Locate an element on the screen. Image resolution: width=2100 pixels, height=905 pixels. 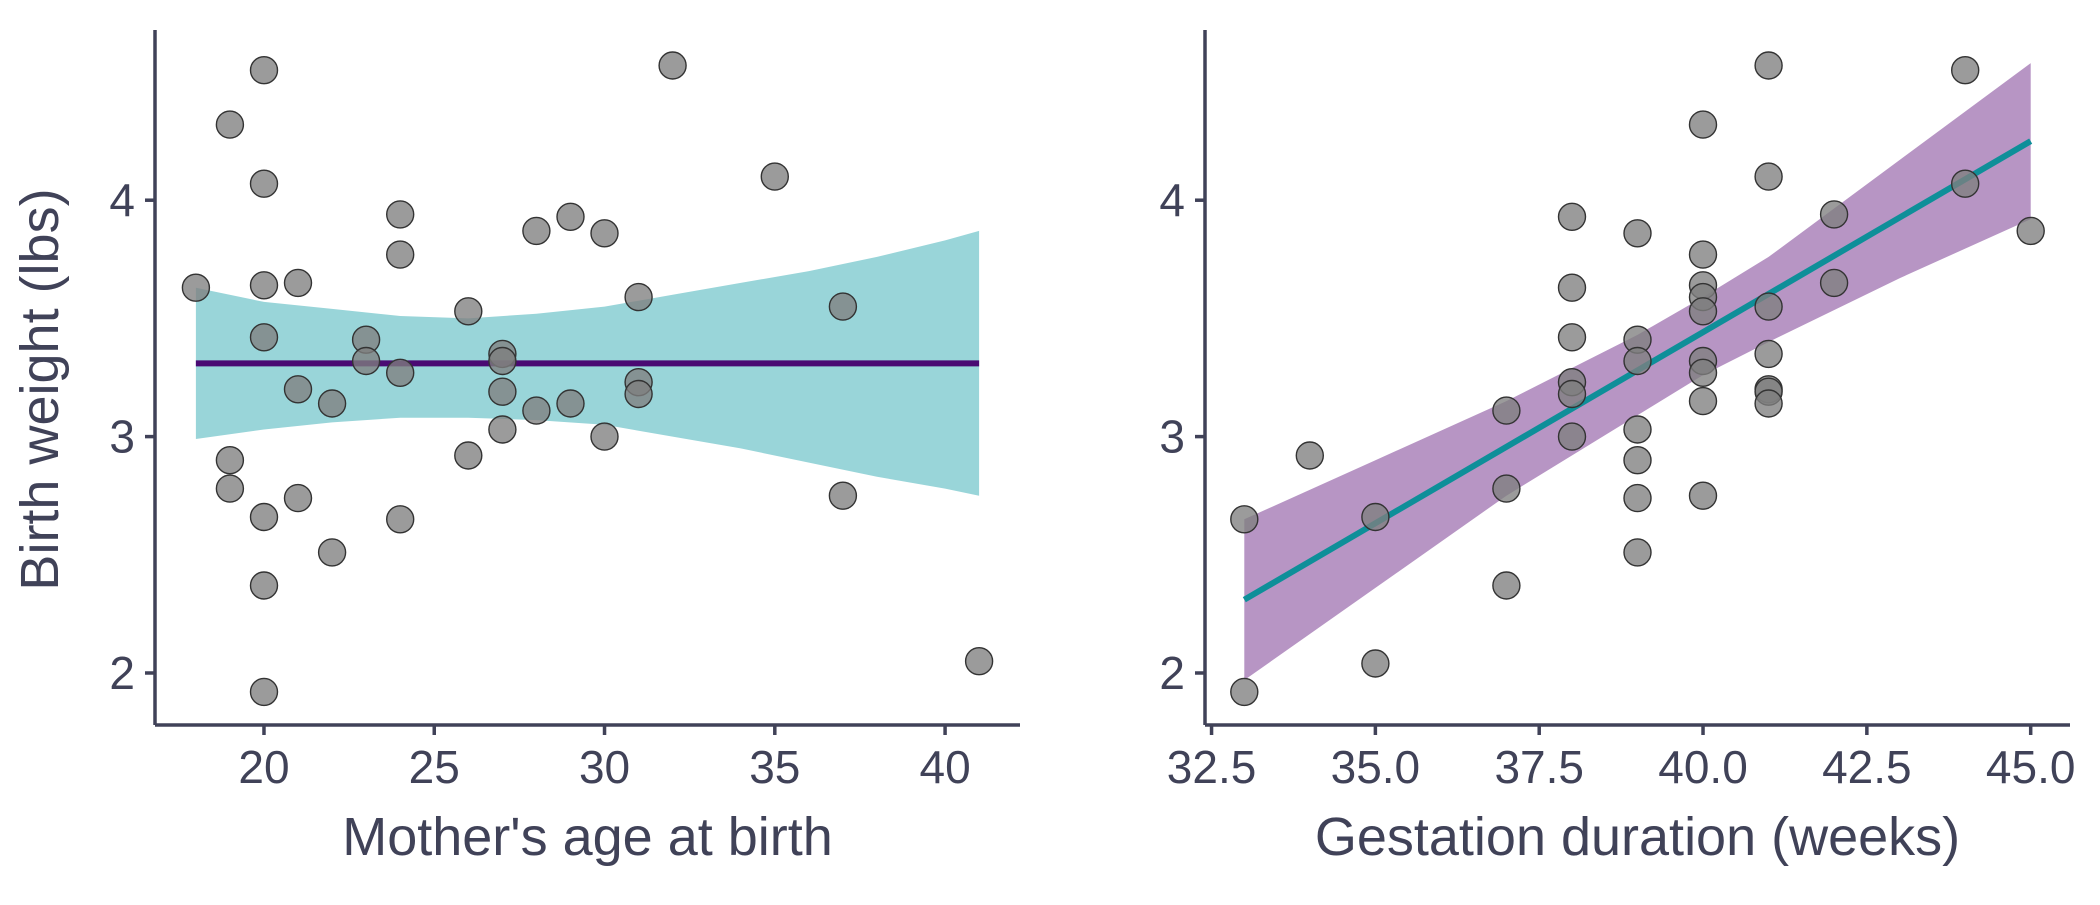
x-axis-title: Mother's age at birth is located at coordinates (587, 837).